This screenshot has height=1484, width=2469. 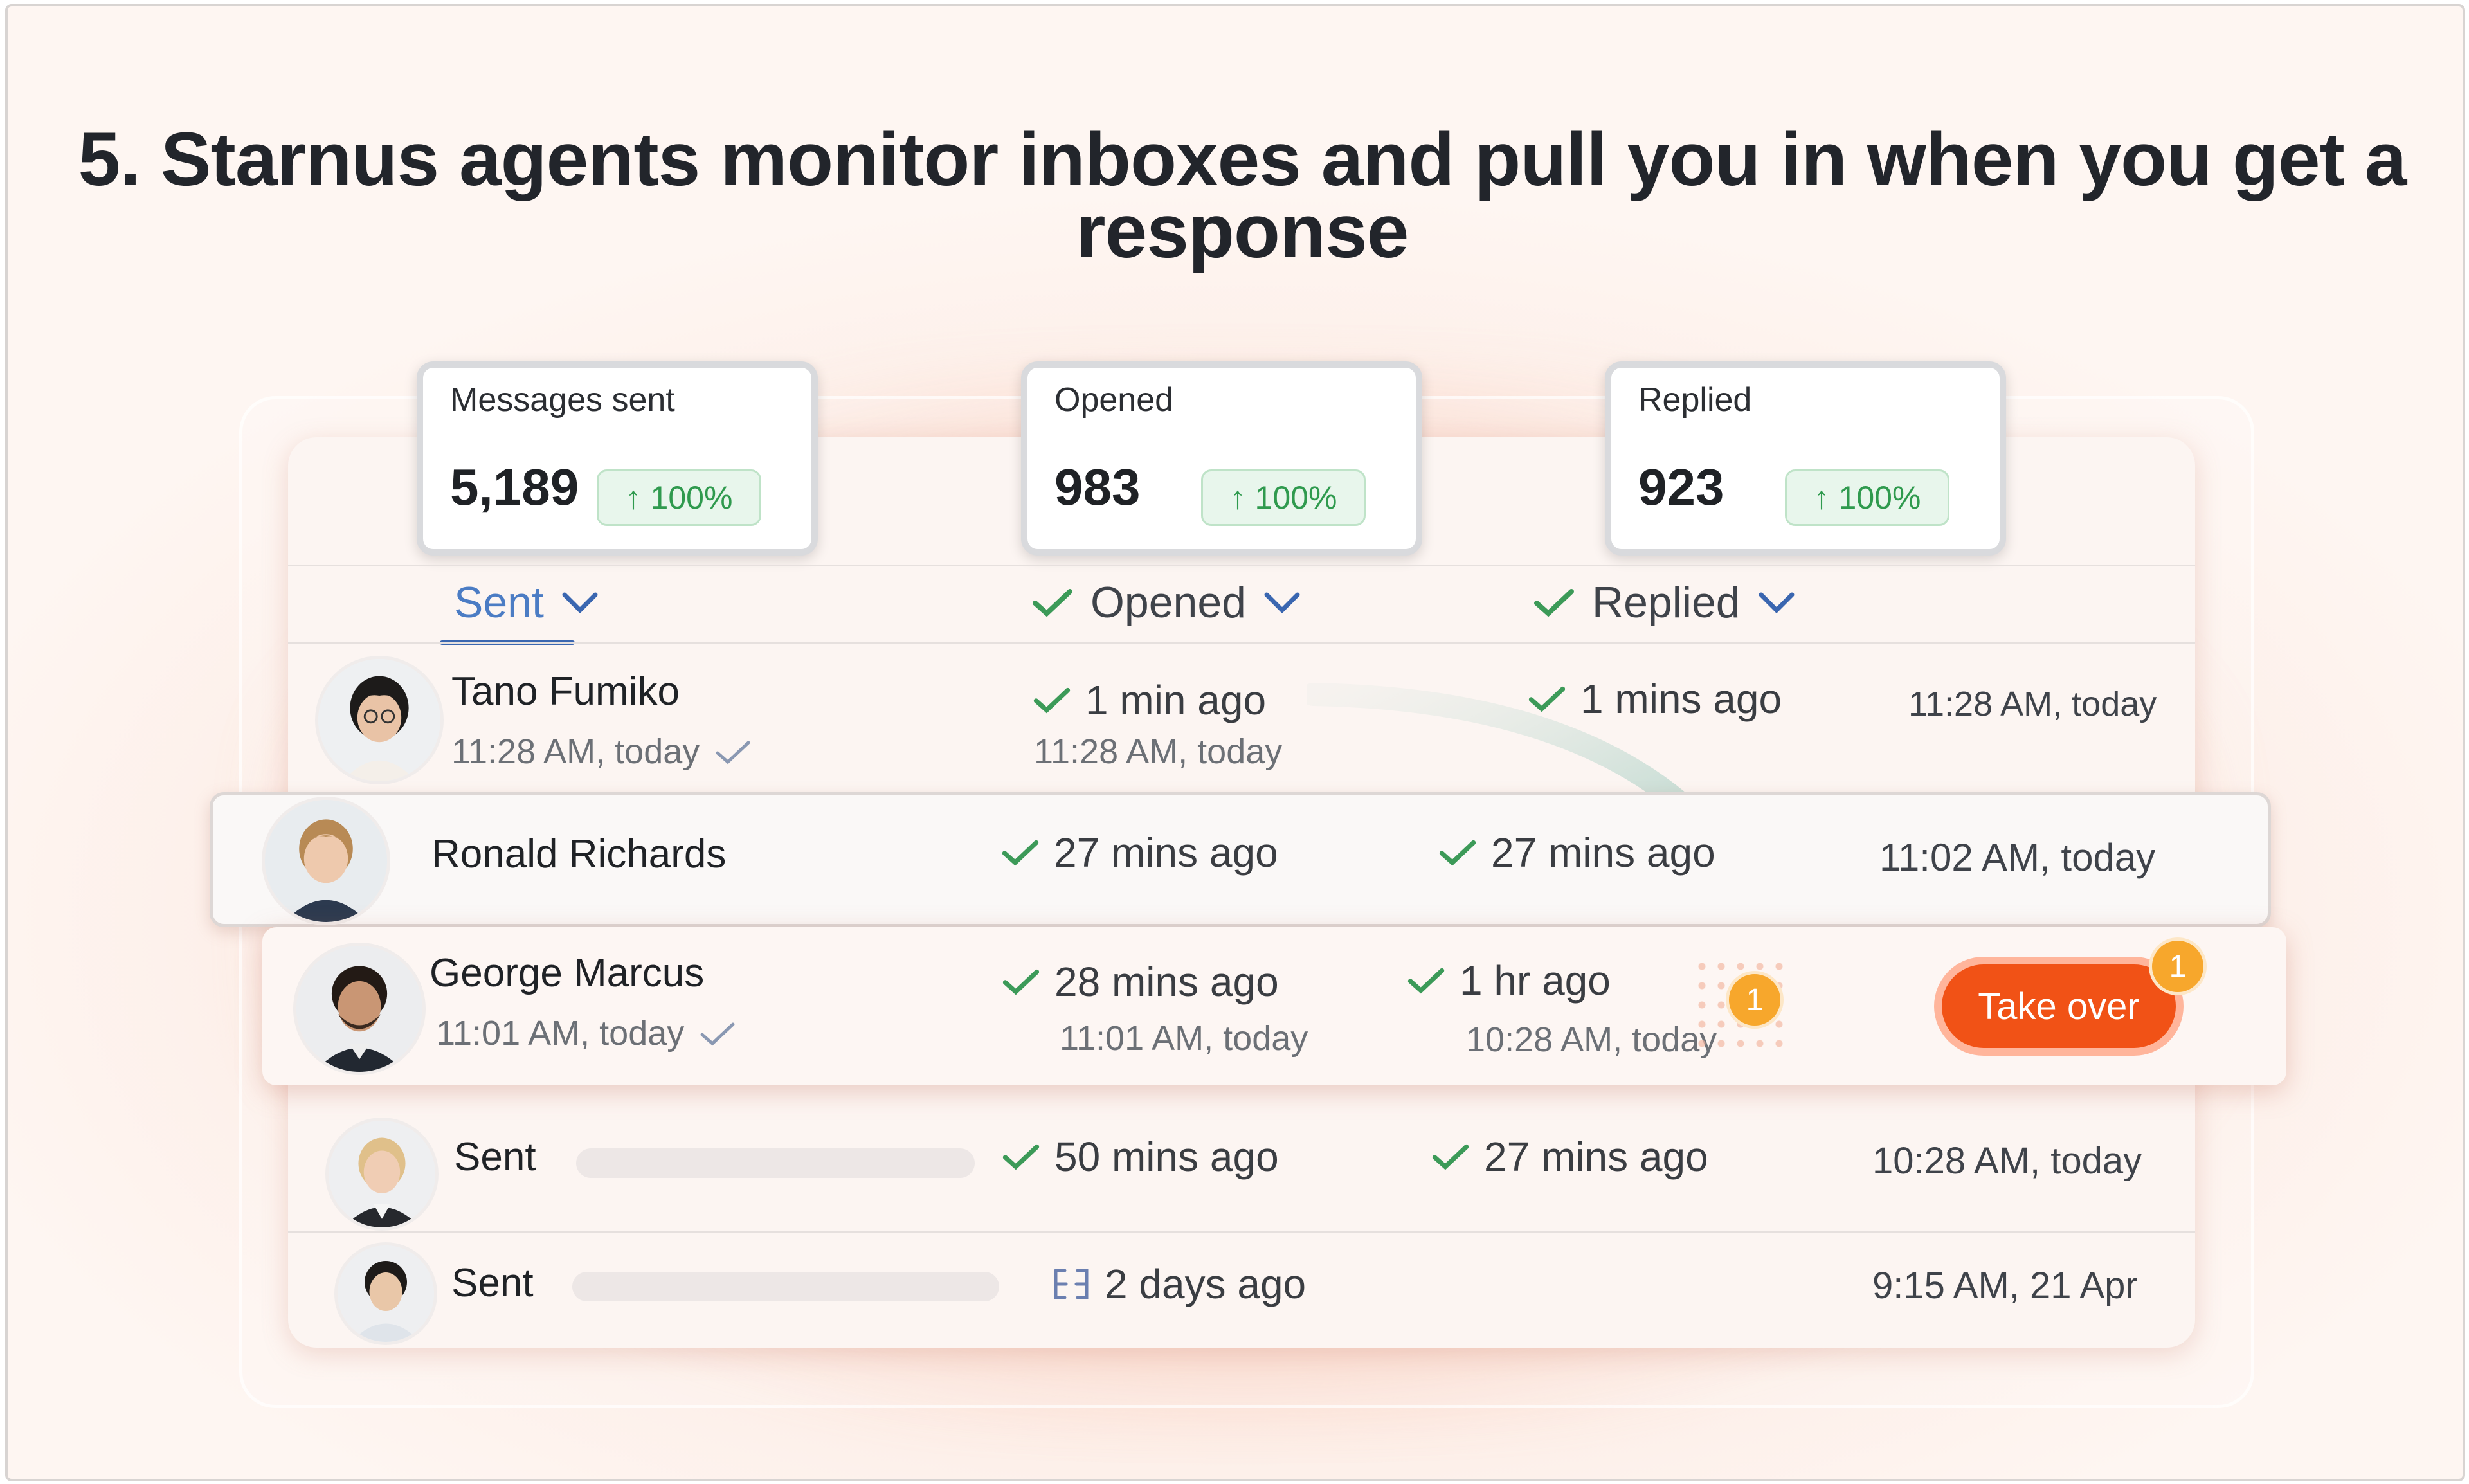 I want to click on tab-sent: Sent, so click(x=526, y=602).